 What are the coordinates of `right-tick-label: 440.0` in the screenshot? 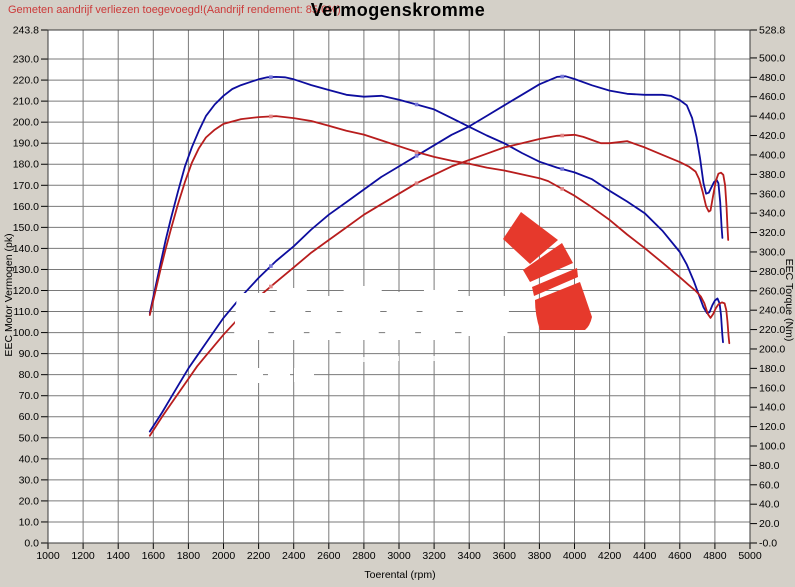 It's located at (772, 117).